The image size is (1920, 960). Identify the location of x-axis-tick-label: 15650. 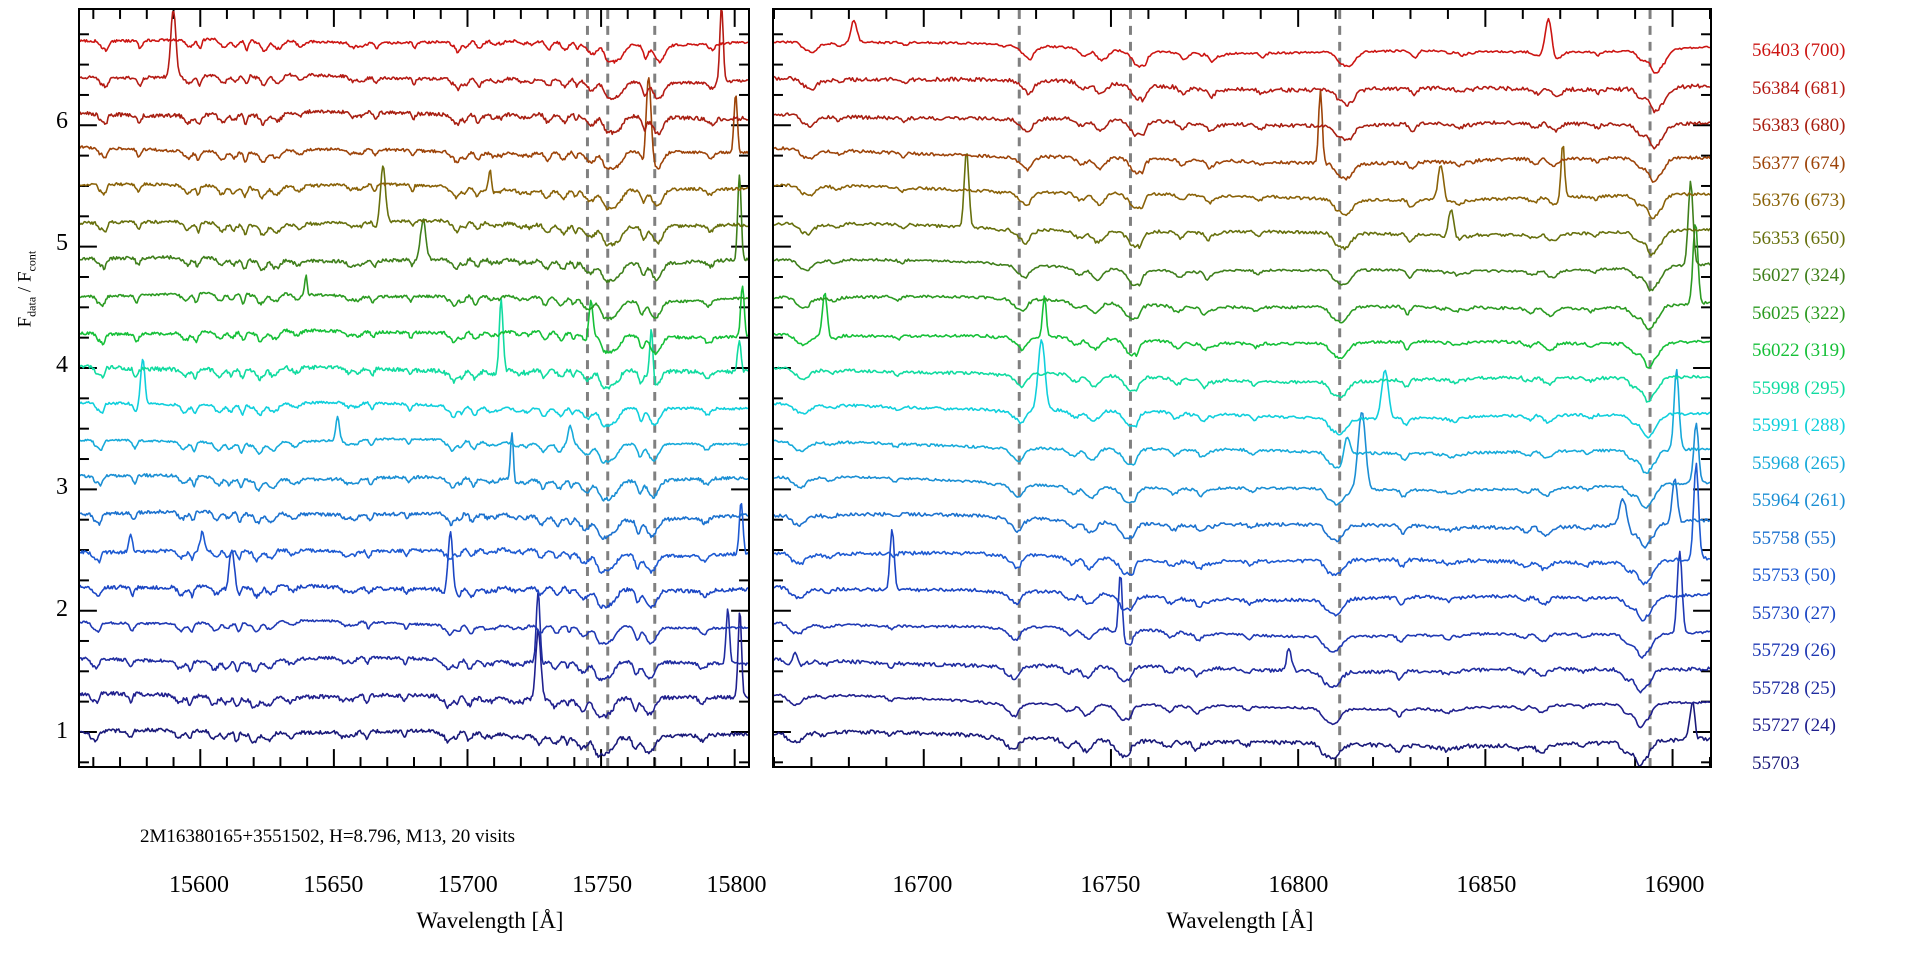
(333, 885).